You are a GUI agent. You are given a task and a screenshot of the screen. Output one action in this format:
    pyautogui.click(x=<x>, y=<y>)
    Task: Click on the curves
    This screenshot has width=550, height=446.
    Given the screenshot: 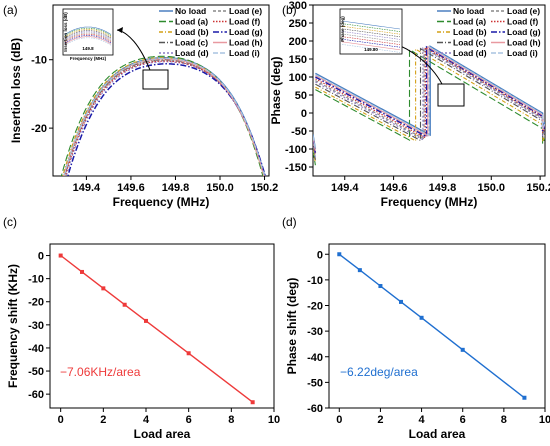 What is the action you would take?
    pyautogui.click(x=429, y=105)
    